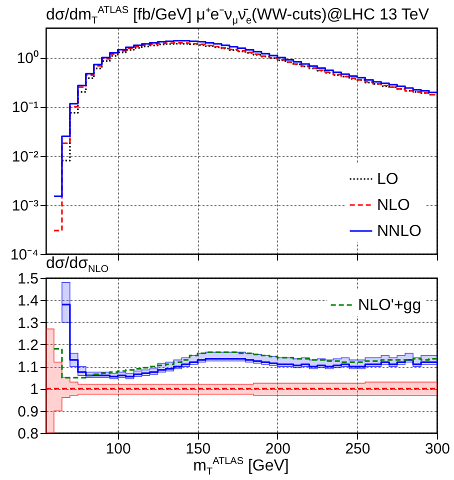 Image resolution: width=454 pixels, height=480 pixels. I want to click on y-tick-label: 10⁻², so click(25, 157).